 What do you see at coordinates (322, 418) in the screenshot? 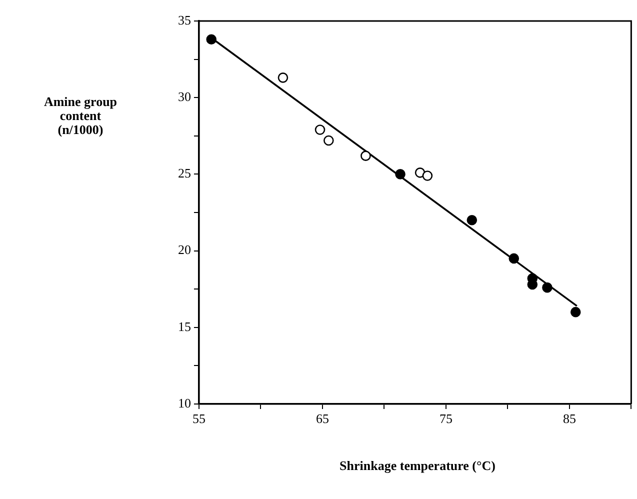
I see `x-tick-label: 65` at bounding box center [322, 418].